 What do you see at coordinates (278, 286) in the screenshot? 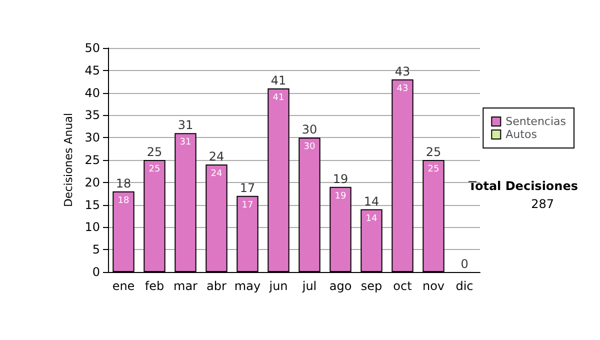
I see `x-tick-label: jun` at bounding box center [278, 286].